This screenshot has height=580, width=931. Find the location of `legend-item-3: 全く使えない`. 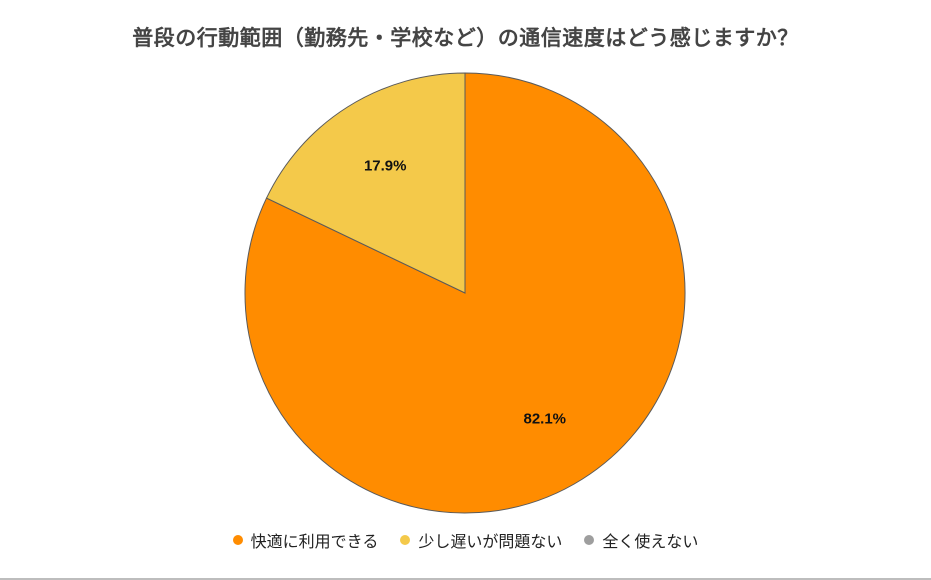

legend-item-3: 全く使えない is located at coordinates (641, 540).